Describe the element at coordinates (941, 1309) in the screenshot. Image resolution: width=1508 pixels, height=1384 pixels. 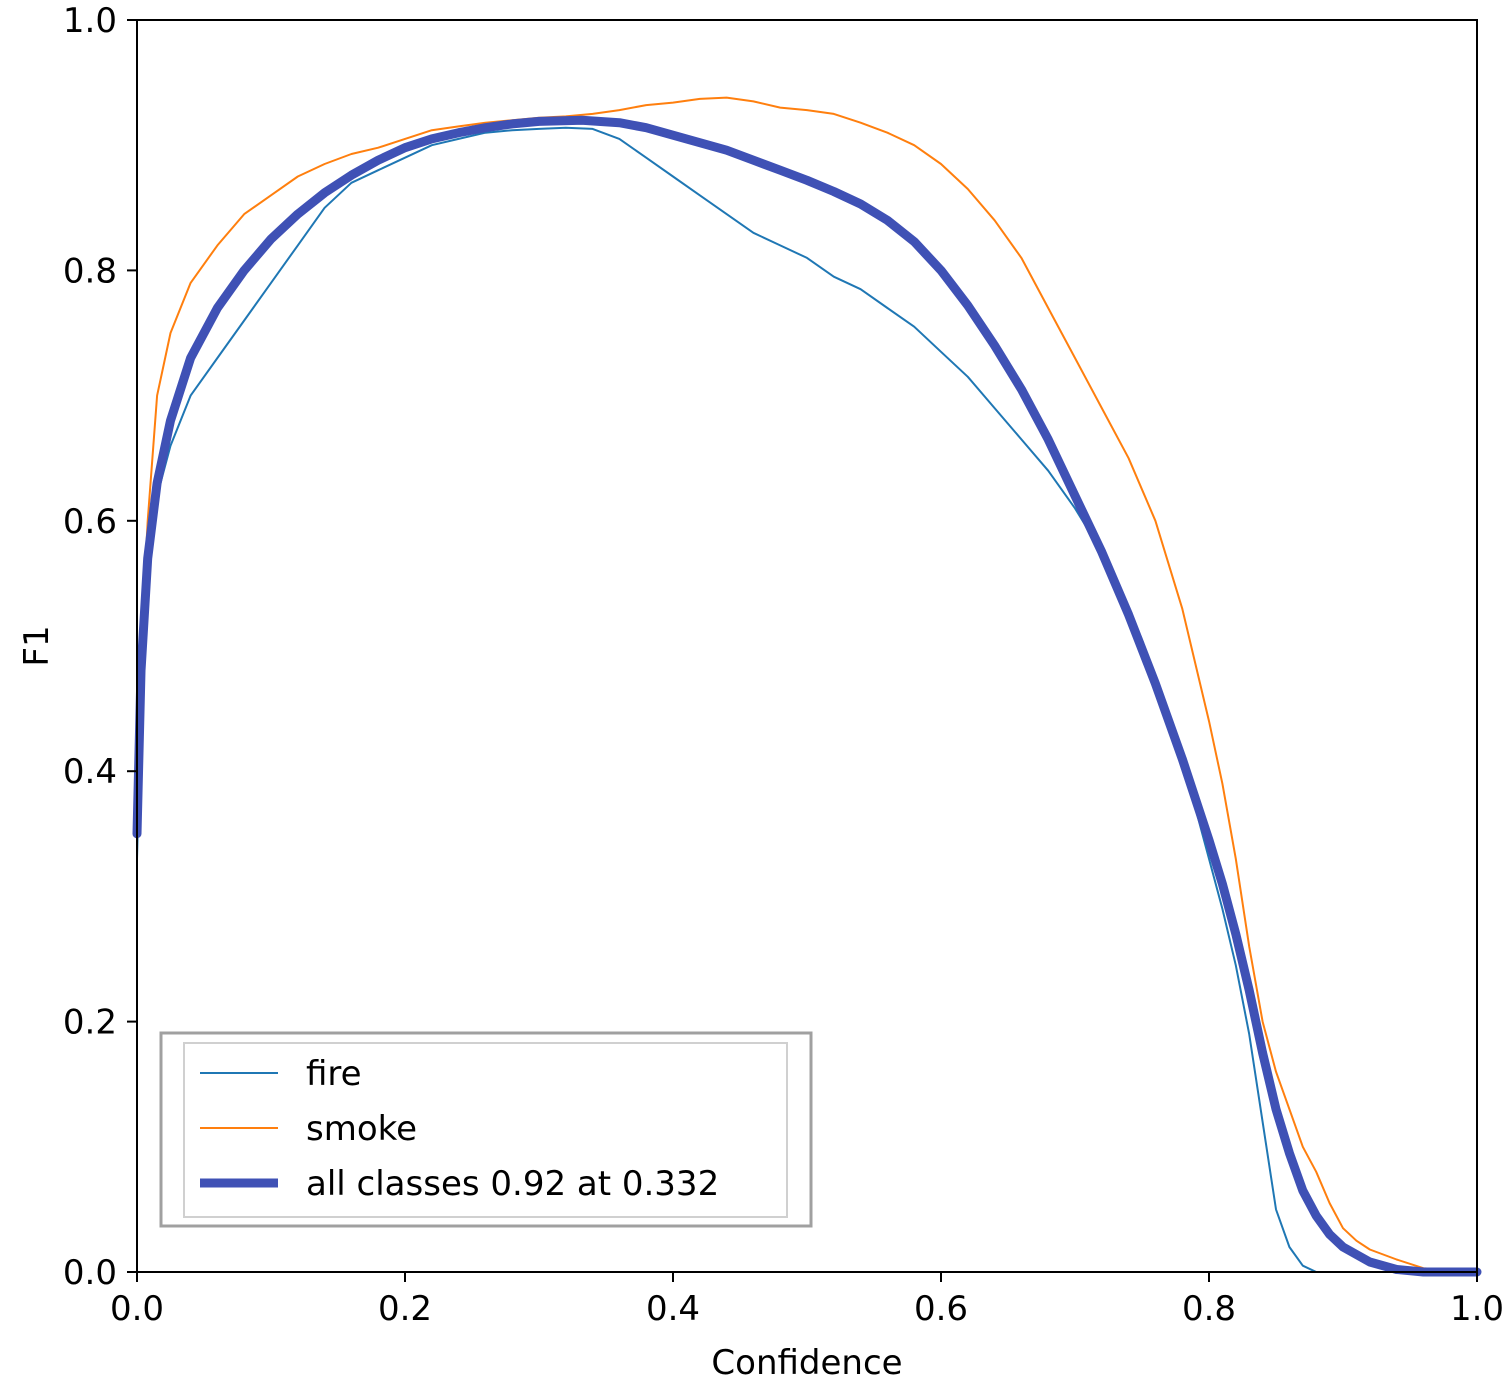
I see `x-tick-label: 0.6` at that location.